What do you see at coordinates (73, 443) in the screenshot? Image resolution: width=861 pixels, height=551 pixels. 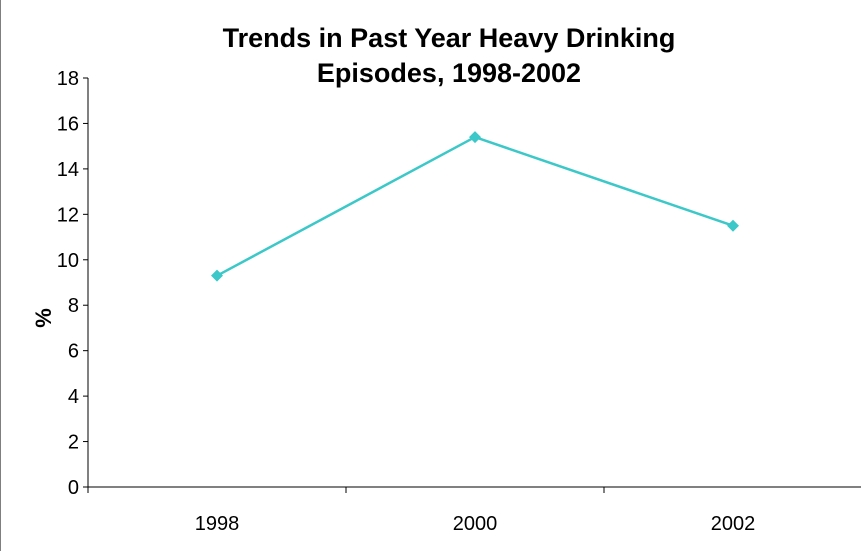 I see `y-tick-label: 2` at bounding box center [73, 443].